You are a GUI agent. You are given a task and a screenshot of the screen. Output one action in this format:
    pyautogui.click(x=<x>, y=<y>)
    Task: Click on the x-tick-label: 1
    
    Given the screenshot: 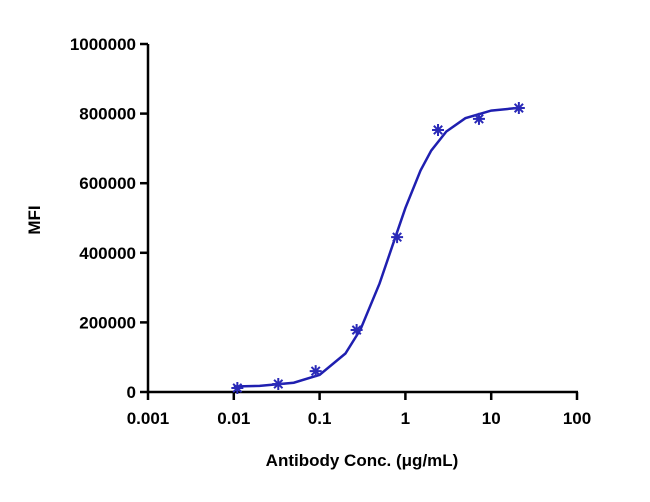 What is the action you would take?
    pyautogui.click(x=405, y=418)
    